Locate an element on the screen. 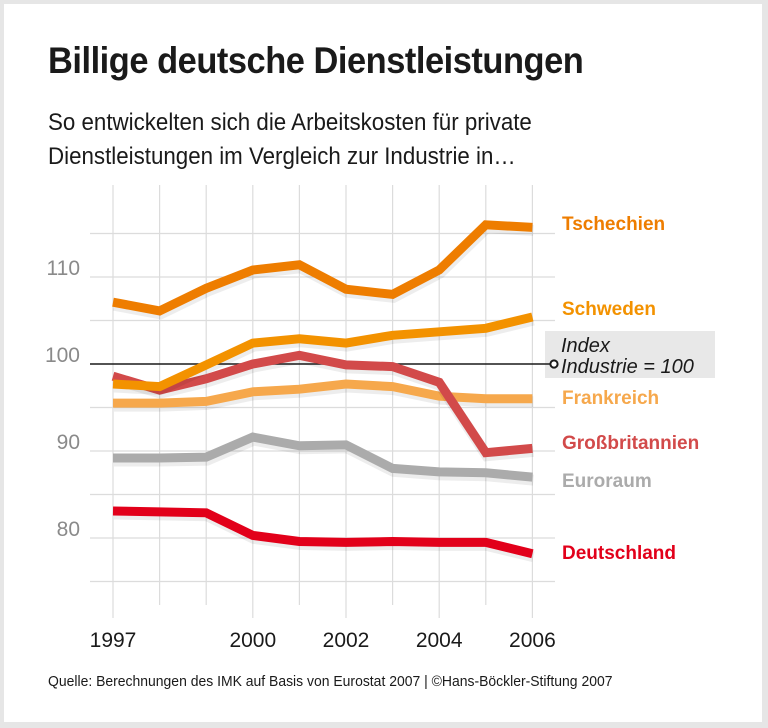 This screenshot has height=728, width=768. series-line-tschechien is located at coordinates (322, 268).